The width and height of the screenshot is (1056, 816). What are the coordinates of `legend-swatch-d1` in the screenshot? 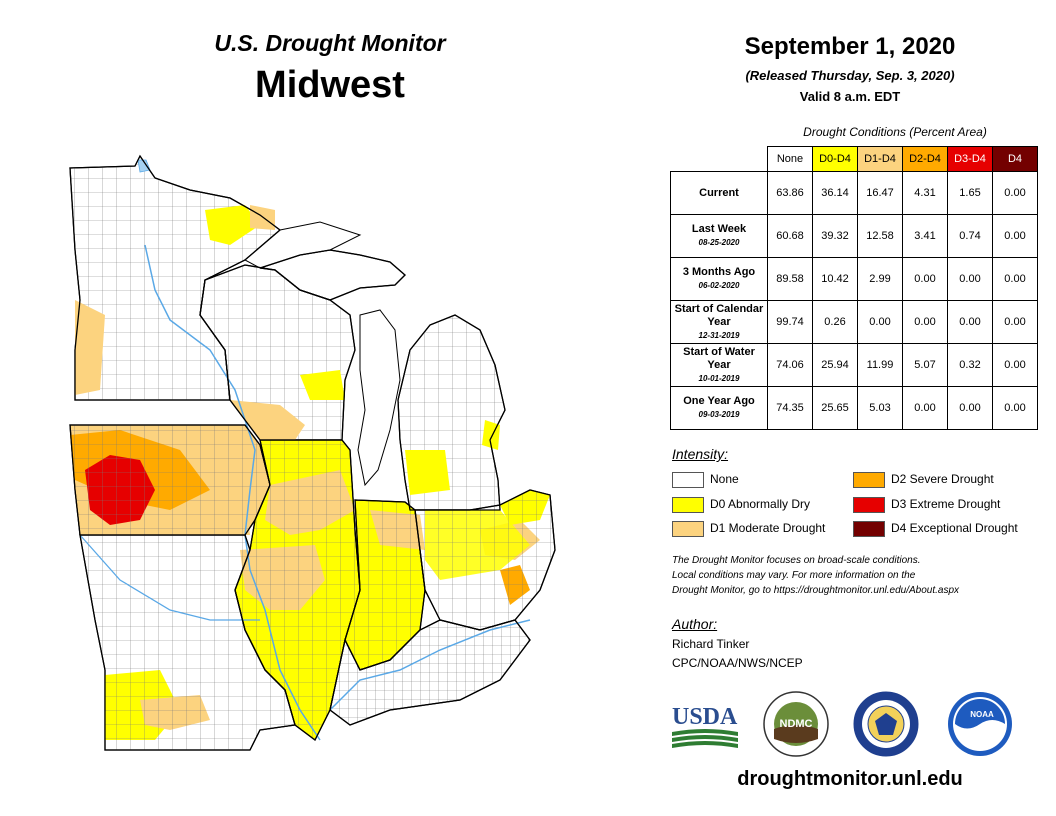 It's located at (688, 529).